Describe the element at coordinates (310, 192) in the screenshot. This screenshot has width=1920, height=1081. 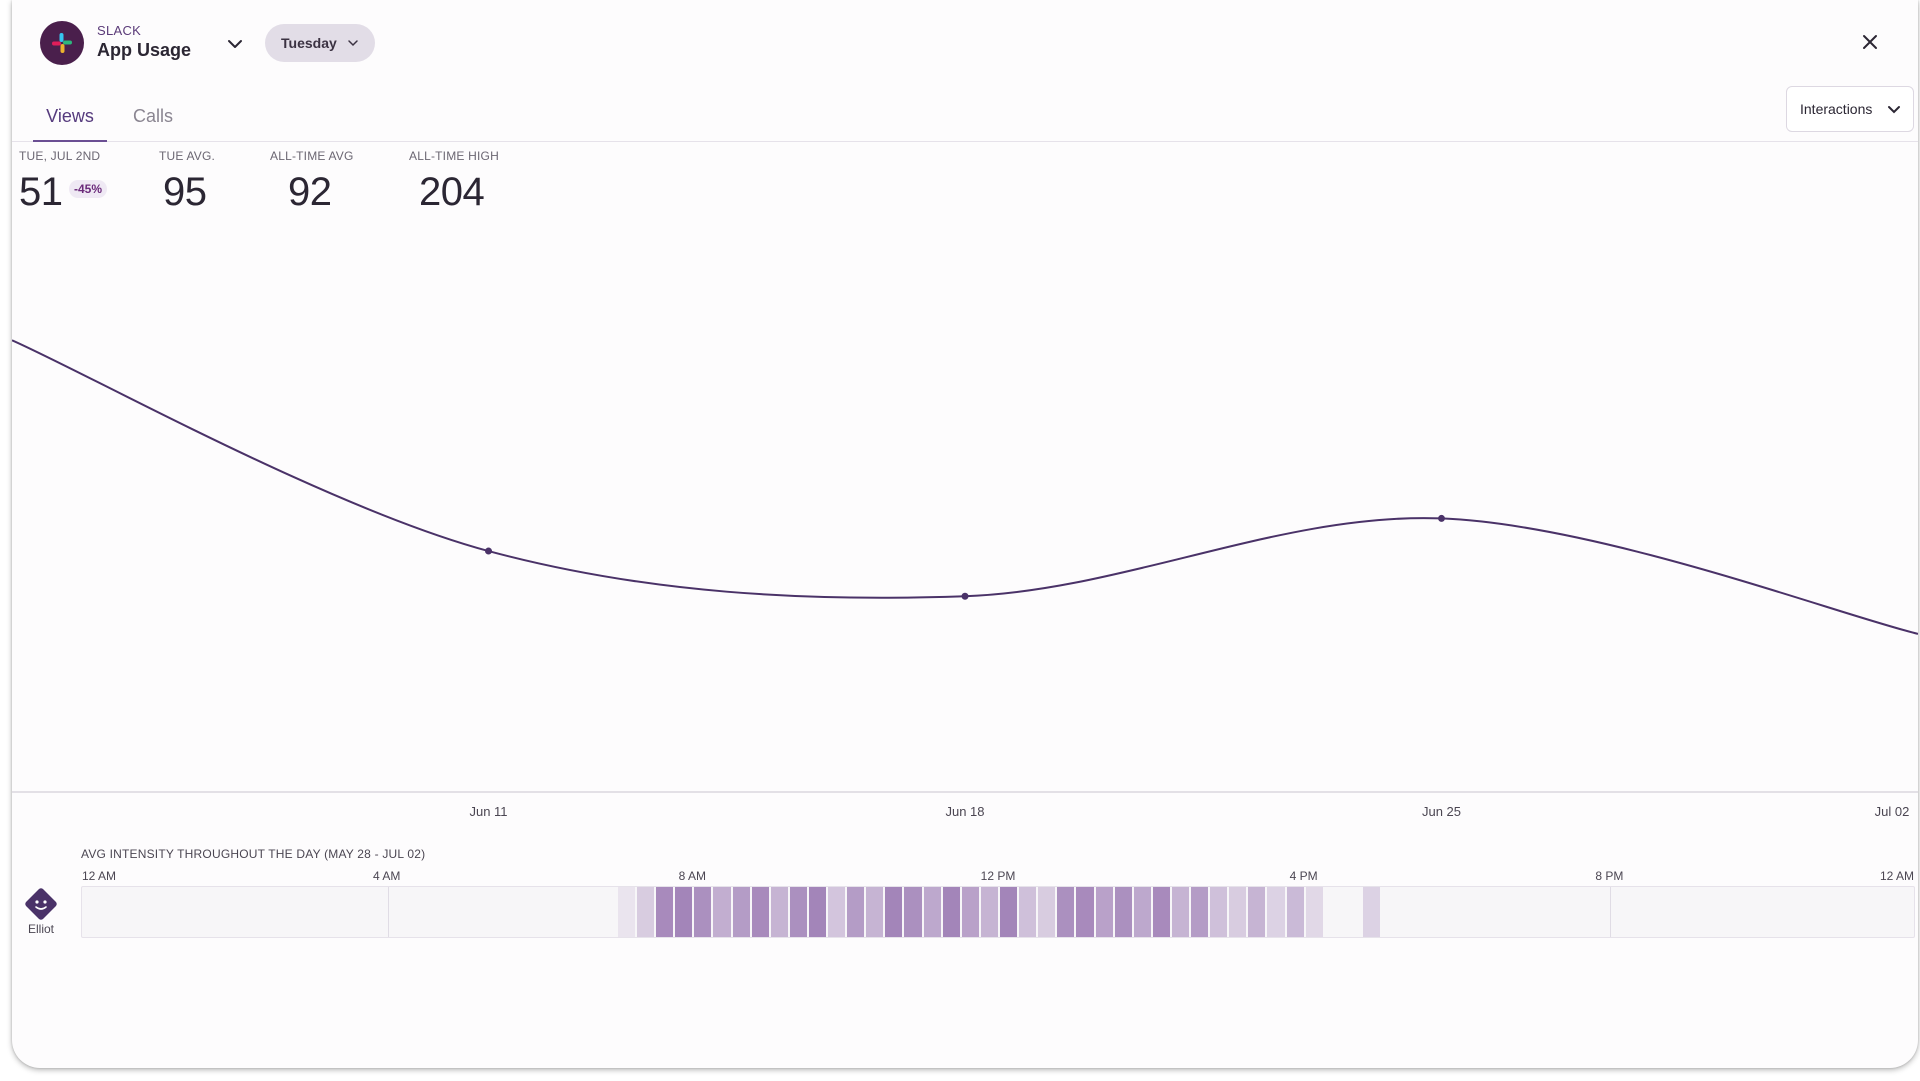
I see `stat-value: 92` at that location.